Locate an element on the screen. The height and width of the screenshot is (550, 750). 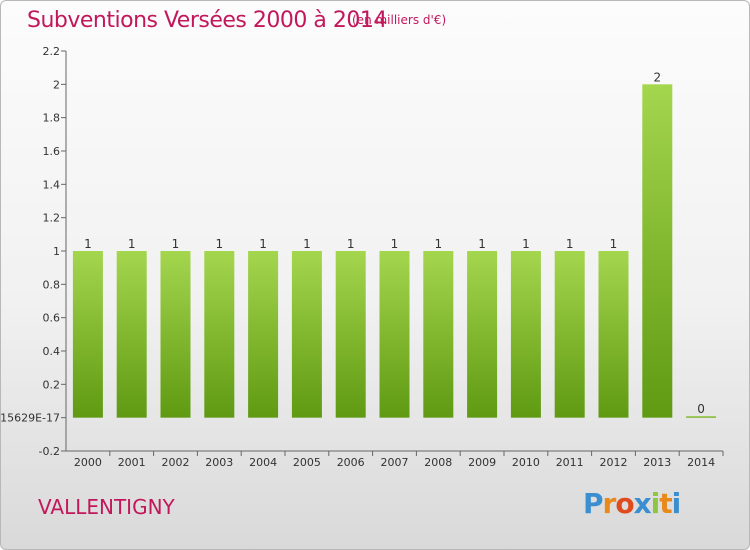
y-tick-label: 1.6 is located at coordinates (52, 151).